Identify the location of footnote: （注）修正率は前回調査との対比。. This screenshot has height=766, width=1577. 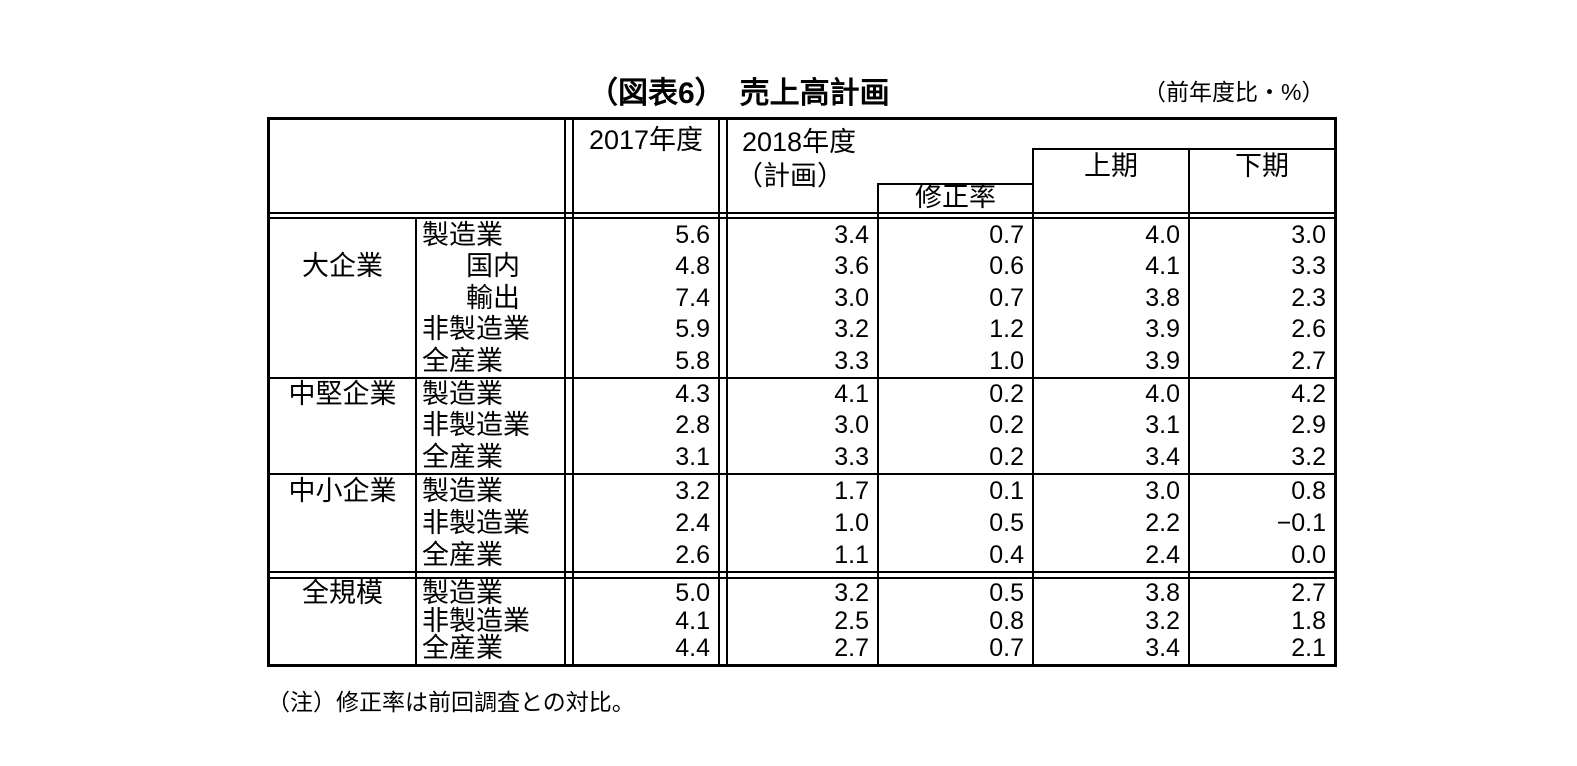
(451, 702).